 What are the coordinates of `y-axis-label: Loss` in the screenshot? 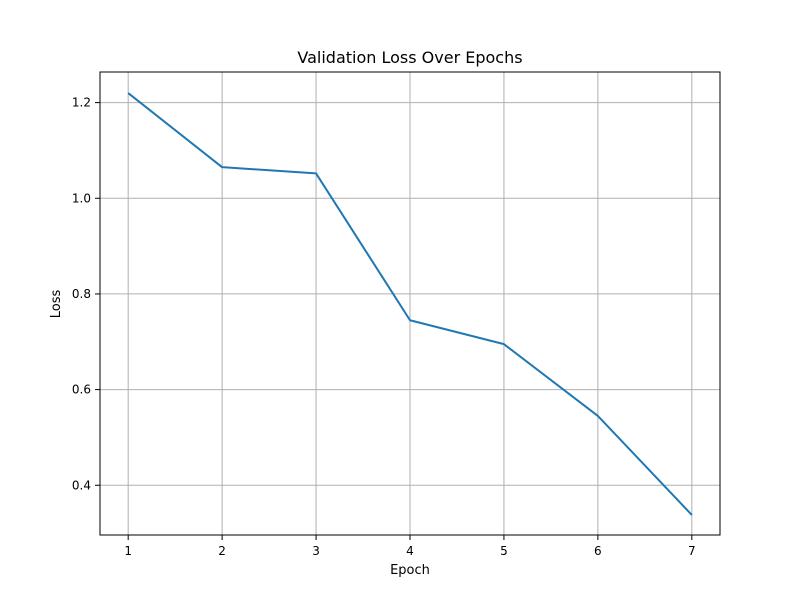 It's located at (56, 304).